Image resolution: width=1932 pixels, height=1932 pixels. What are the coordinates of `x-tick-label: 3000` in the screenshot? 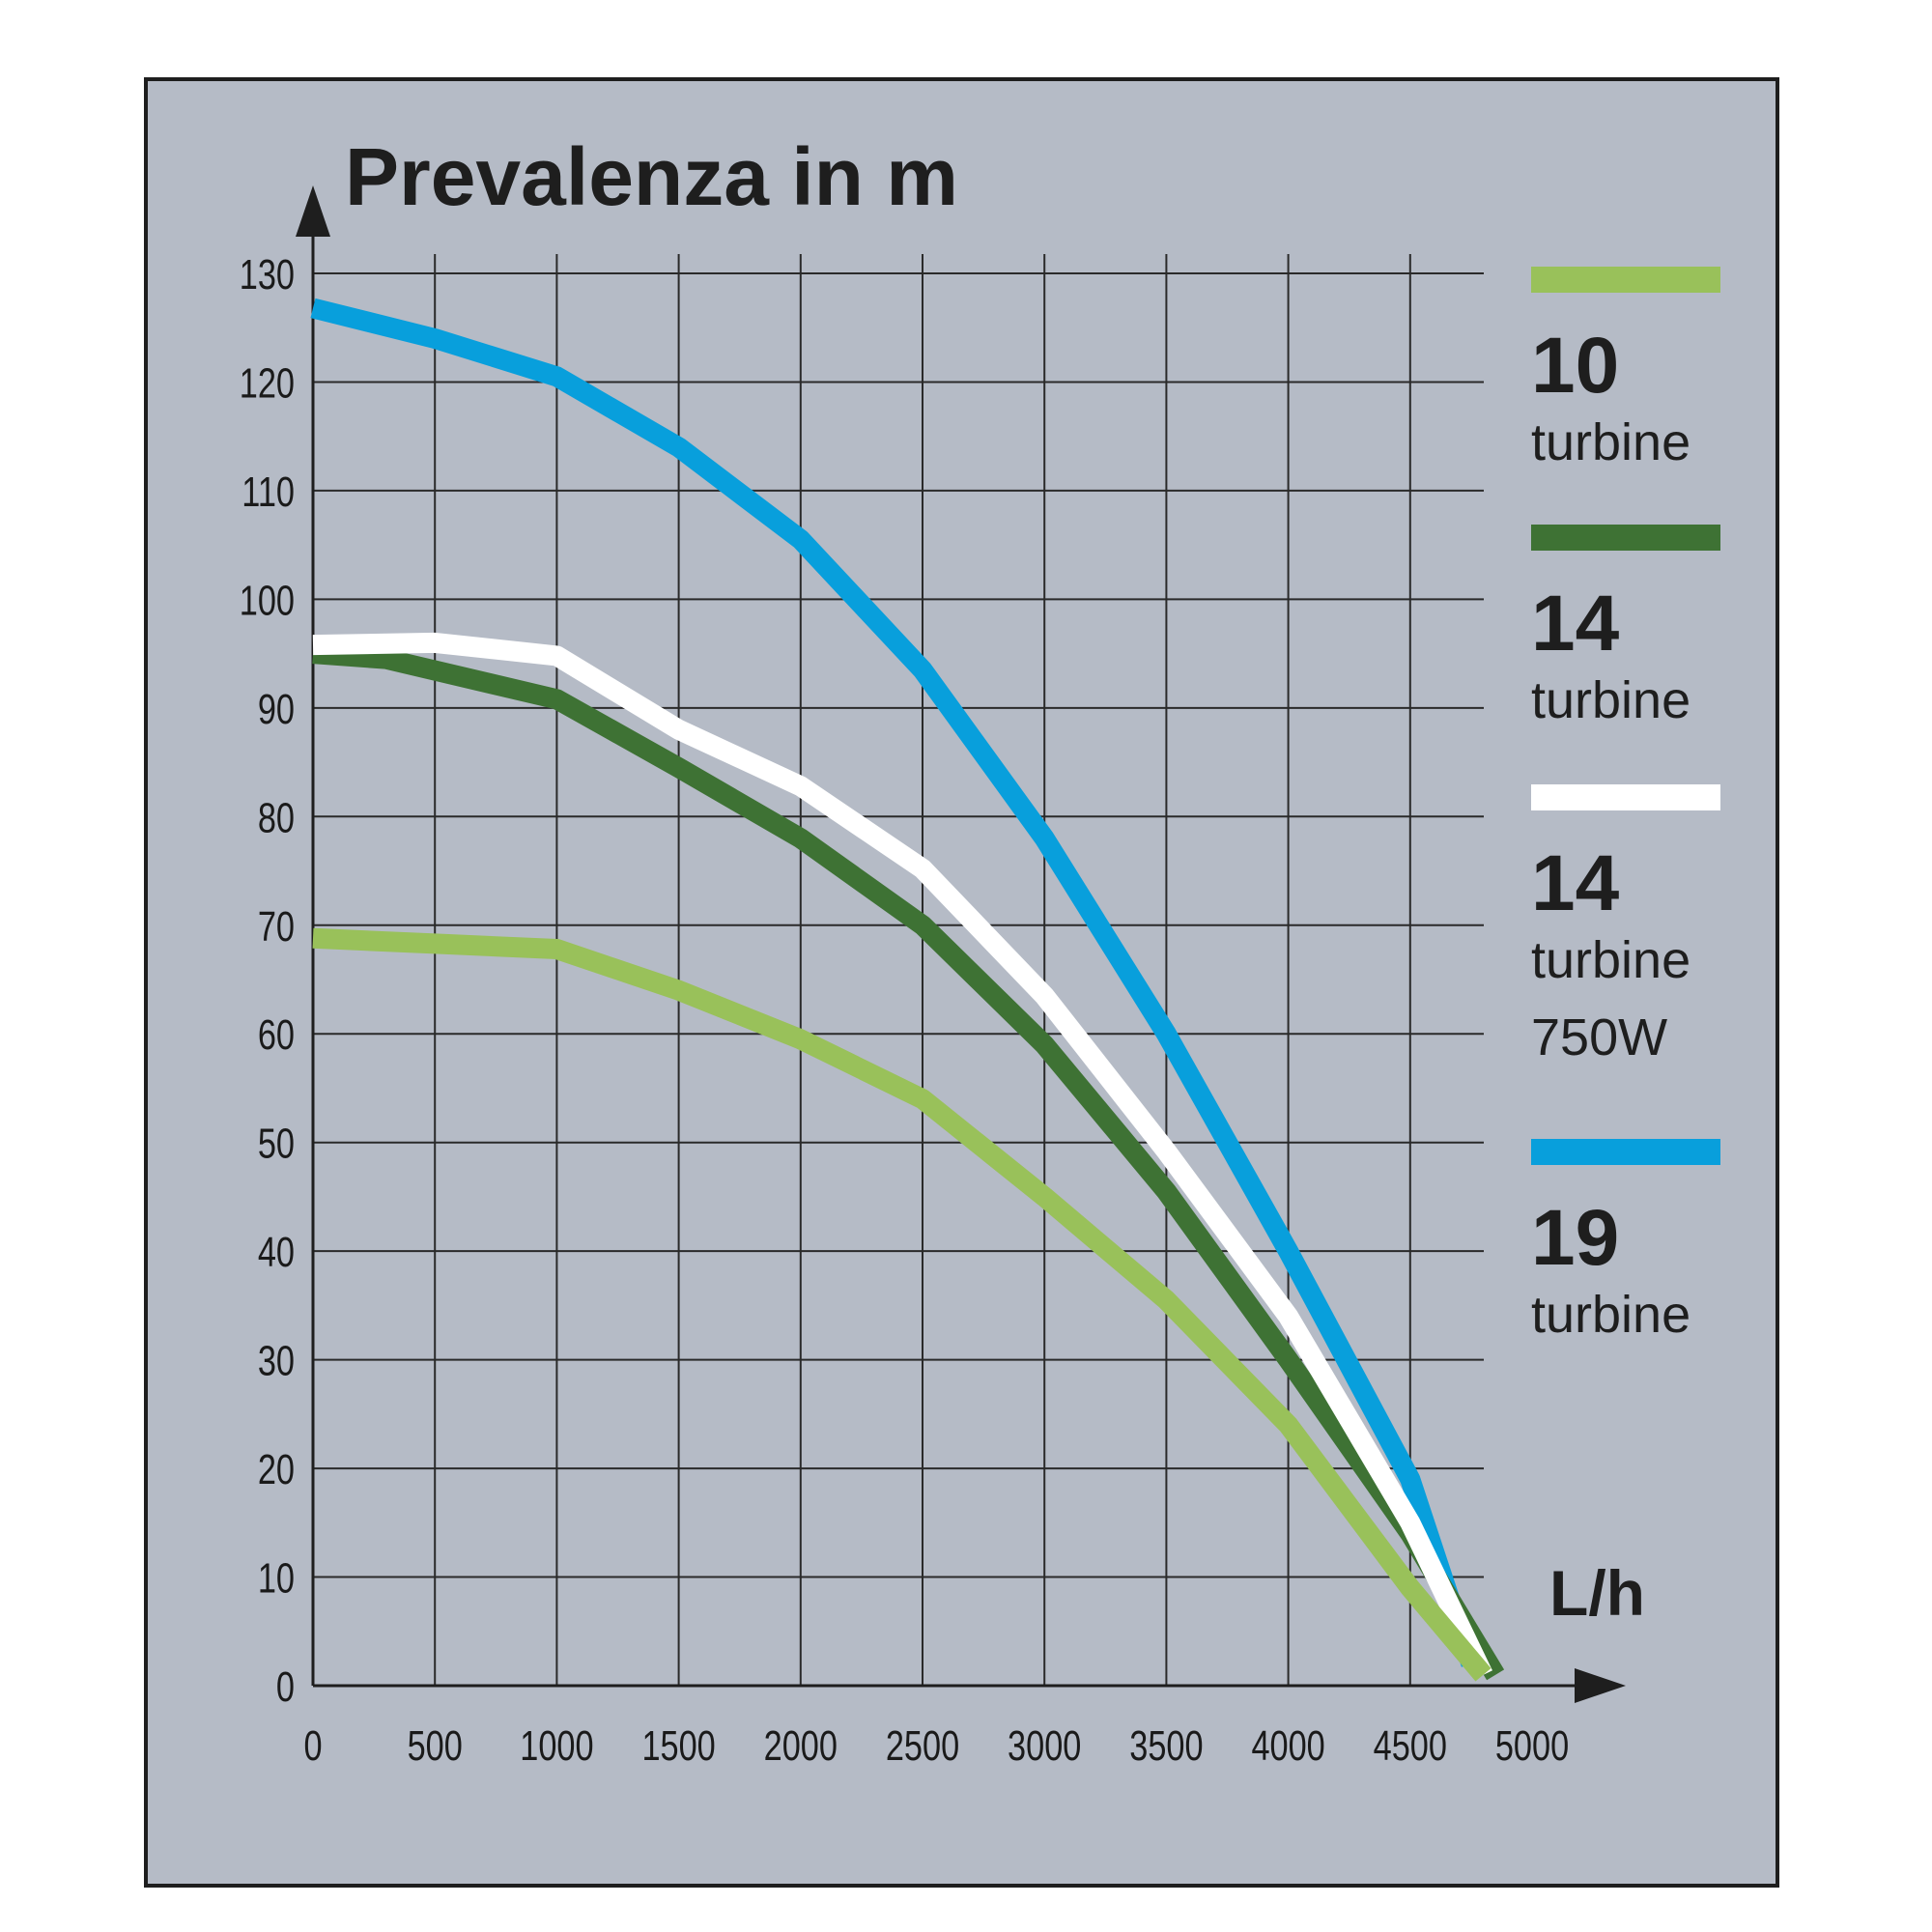 It's located at (1044, 1746).